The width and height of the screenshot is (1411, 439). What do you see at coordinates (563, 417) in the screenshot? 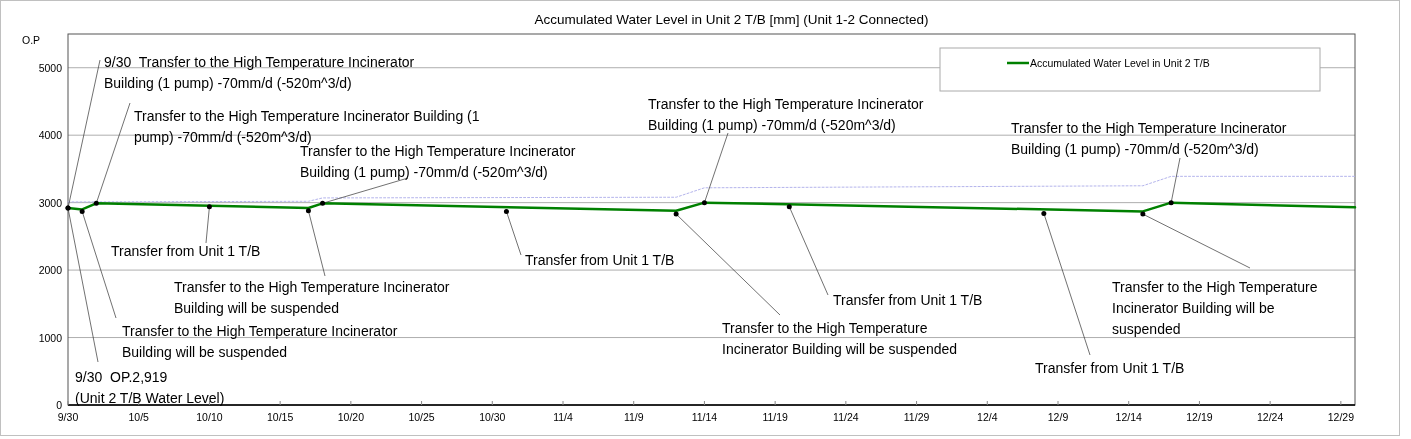
I see `x-tick-label: 11/4` at bounding box center [563, 417].